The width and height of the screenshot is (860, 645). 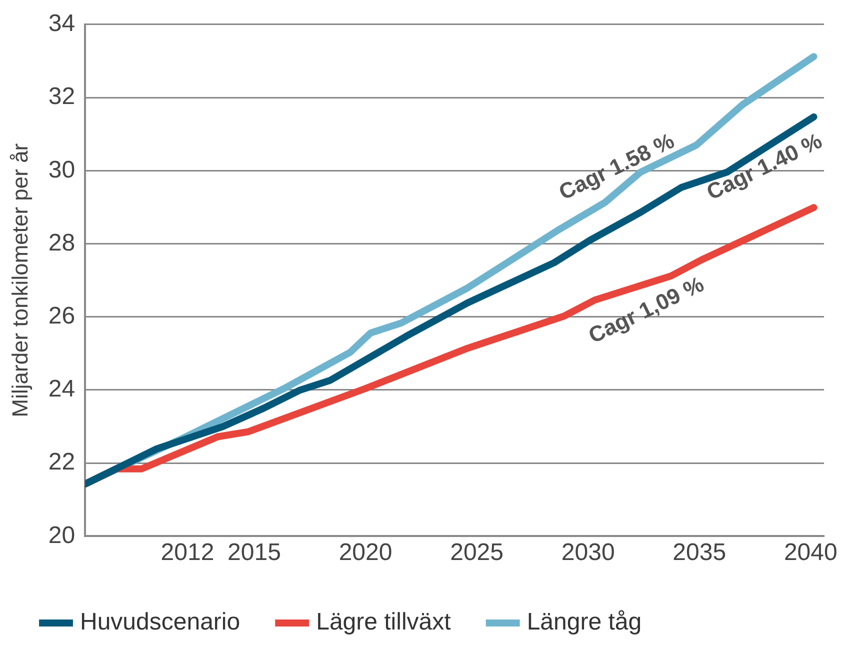 What do you see at coordinates (616, 166) in the screenshot?
I see `annotation: Cagr 1.58 %` at bounding box center [616, 166].